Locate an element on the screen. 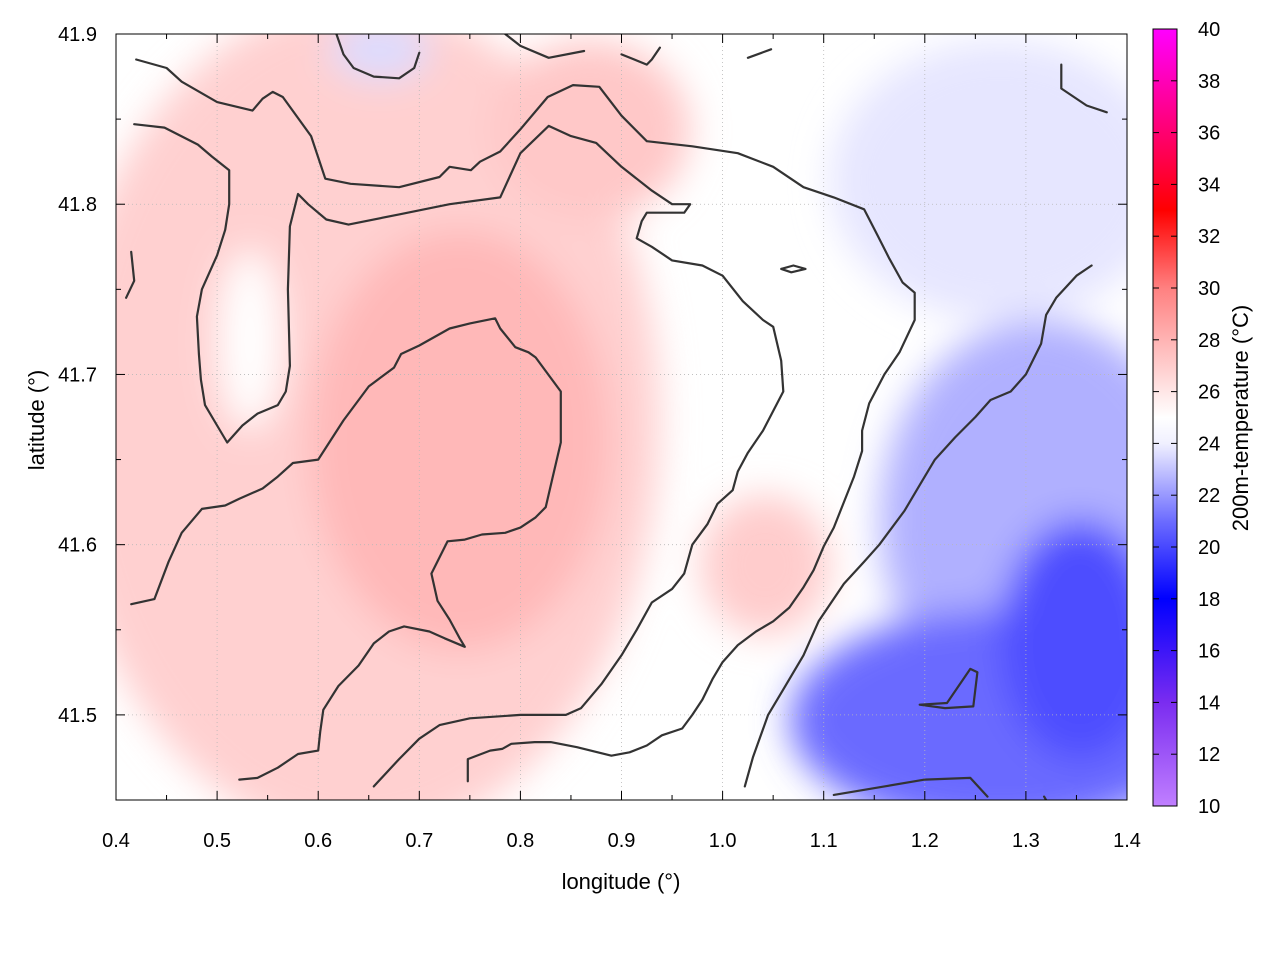 Image resolution: width=1280 pixels, height=960 pixels. colorbar-tick-label: 40 is located at coordinates (1209, 30).